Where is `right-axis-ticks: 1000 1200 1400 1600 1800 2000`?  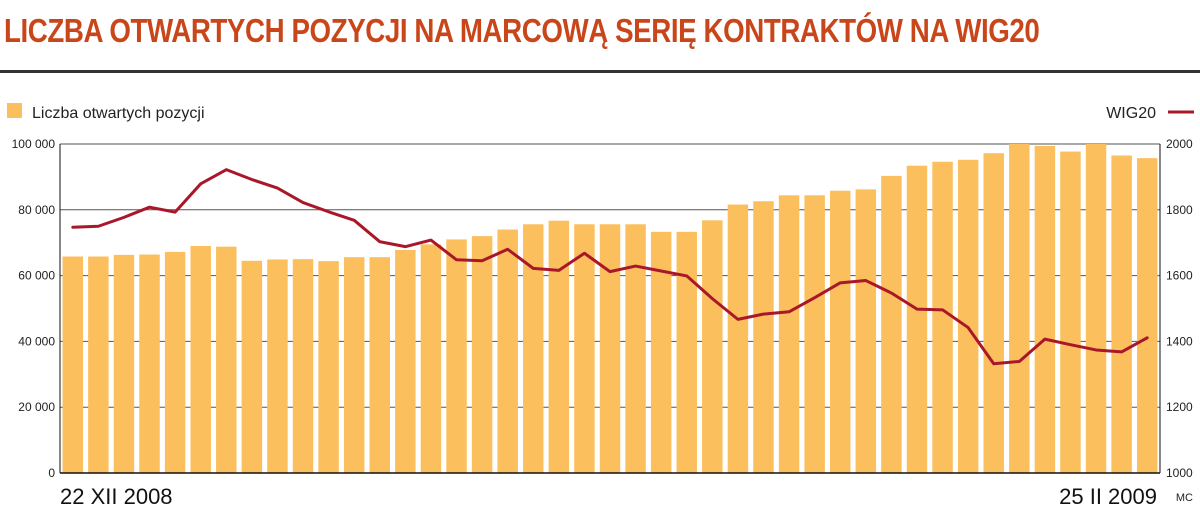
right-axis-ticks: 1000 1200 1400 1600 1800 2000 is located at coordinates (1179, 308).